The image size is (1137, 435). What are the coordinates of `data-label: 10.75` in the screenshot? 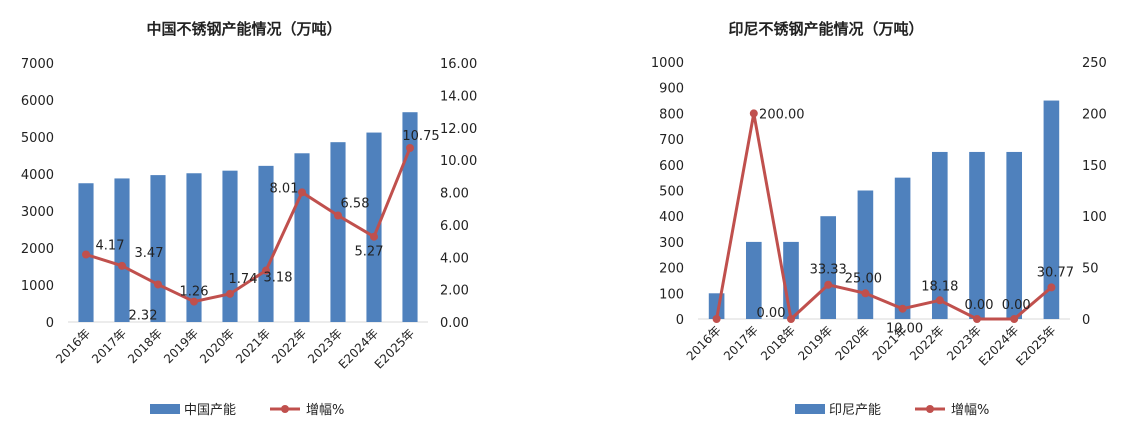 It's located at (420, 136).